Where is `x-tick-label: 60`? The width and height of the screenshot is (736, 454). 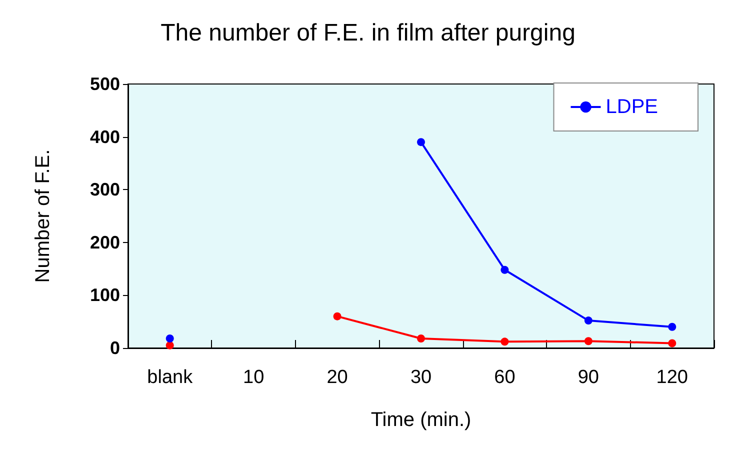 x-tick-label: 60 is located at coordinates (505, 377).